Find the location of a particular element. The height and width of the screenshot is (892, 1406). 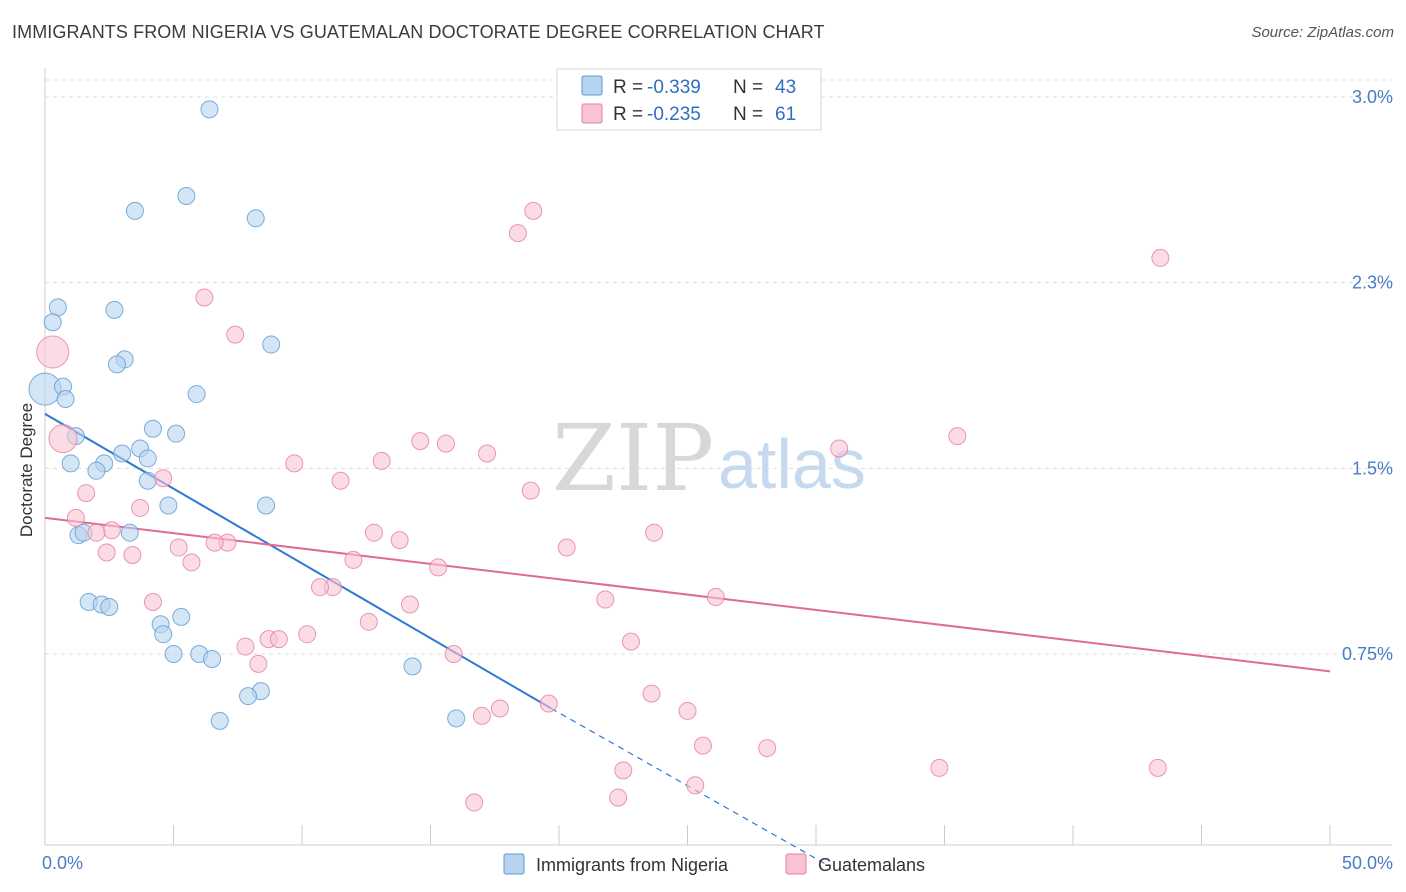

watermark-atlas: atlas is located at coordinates (792, 464).